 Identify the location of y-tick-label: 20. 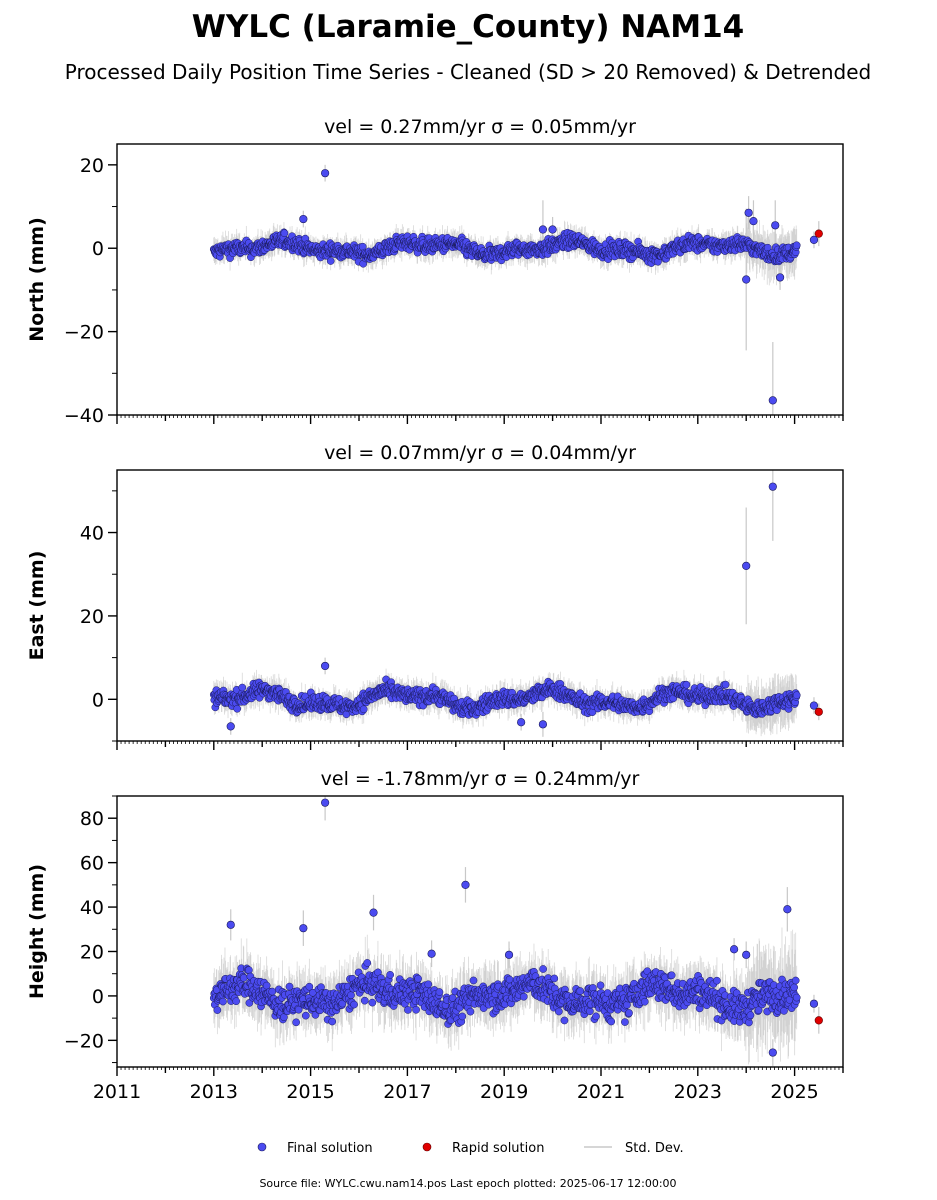
(92, 166).